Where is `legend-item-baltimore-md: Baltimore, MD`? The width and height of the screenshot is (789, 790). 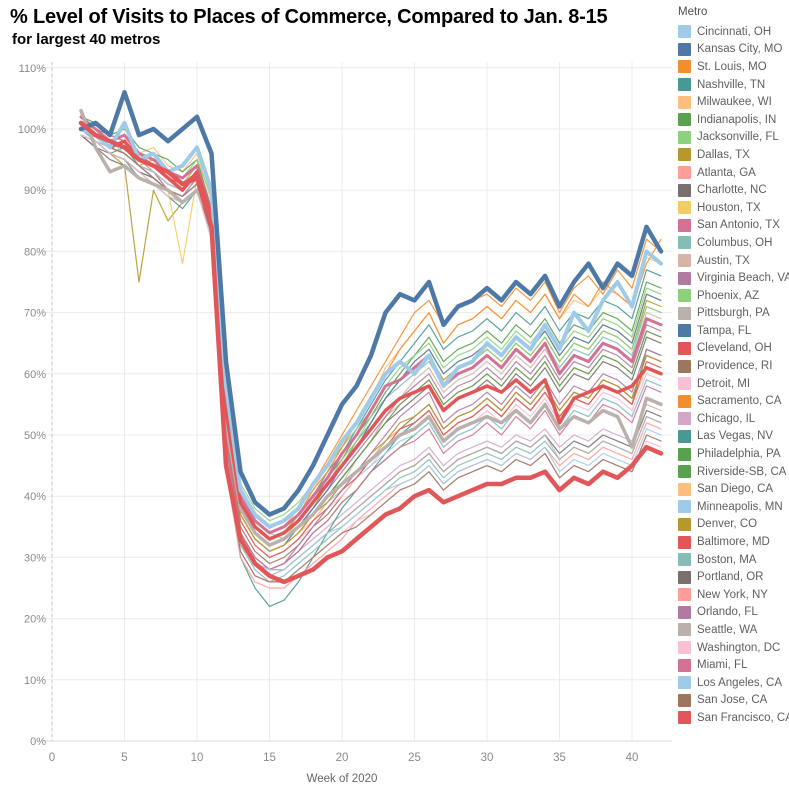
legend-item-baltimore-md: Baltimore, MD is located at coordinates (733, 542).